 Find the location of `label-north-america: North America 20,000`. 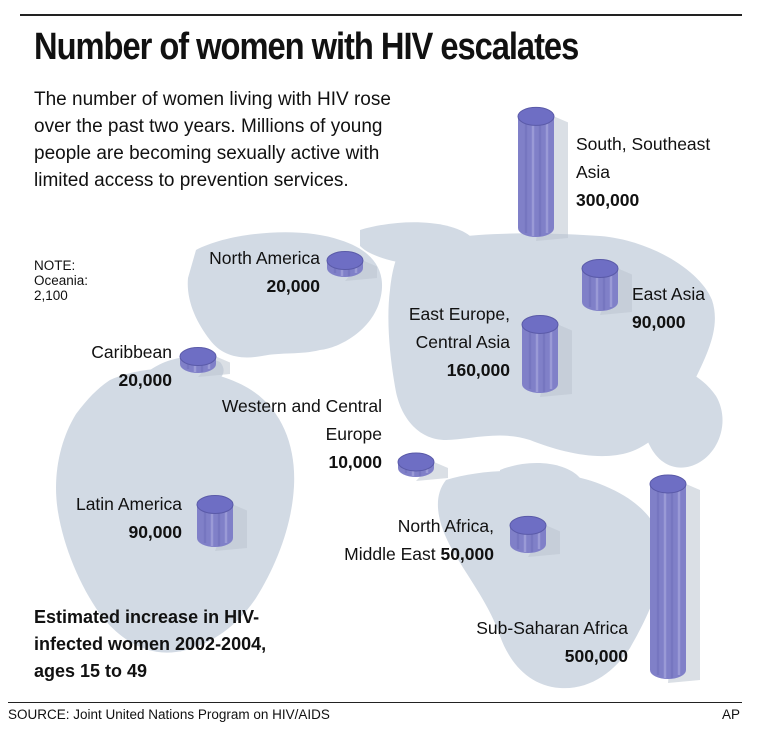

label-north-america: North America 20,000 is located at coordinates (244, 272).